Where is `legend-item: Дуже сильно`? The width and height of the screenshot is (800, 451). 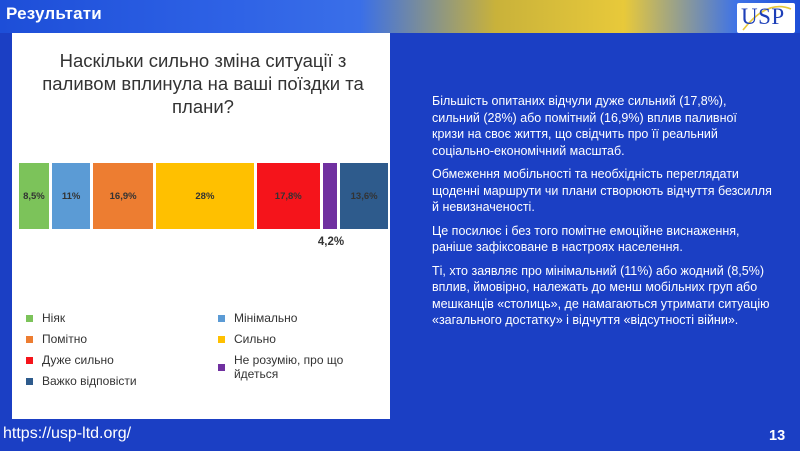 legend-item: Дуже сильно is located at coordinates (70, 360).